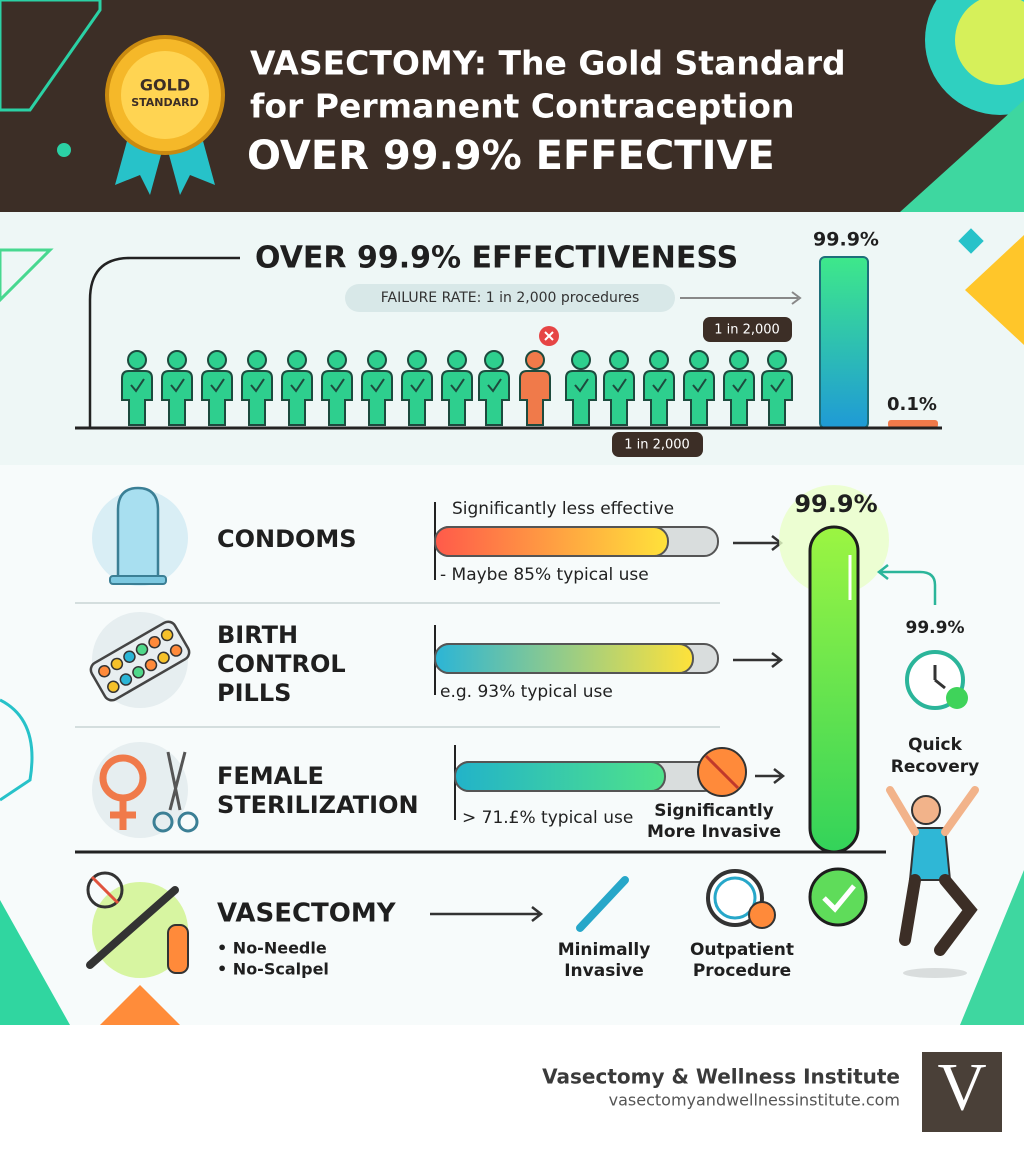  What do you see at coordinates (270, 776) in the screenshot?
I see `method-name: FEMALE` at bounding box center [270, 776].